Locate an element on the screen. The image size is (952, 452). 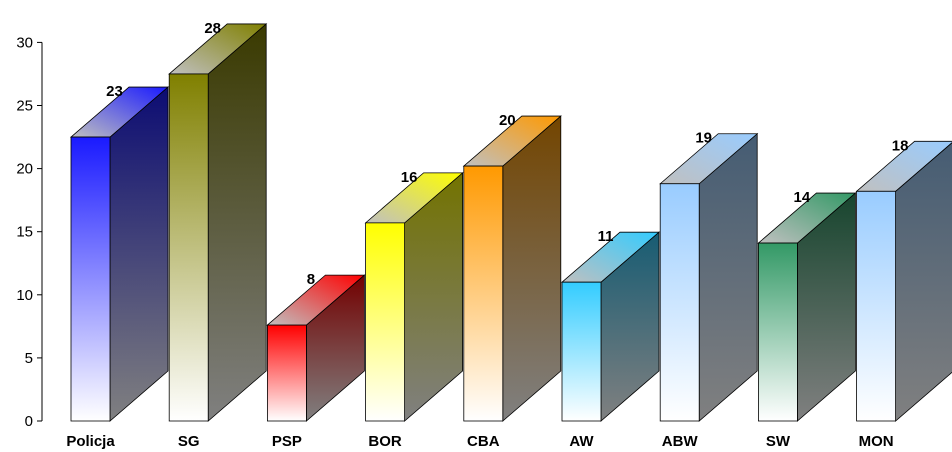
data-label: 8 is located at coordinates (311, 279).